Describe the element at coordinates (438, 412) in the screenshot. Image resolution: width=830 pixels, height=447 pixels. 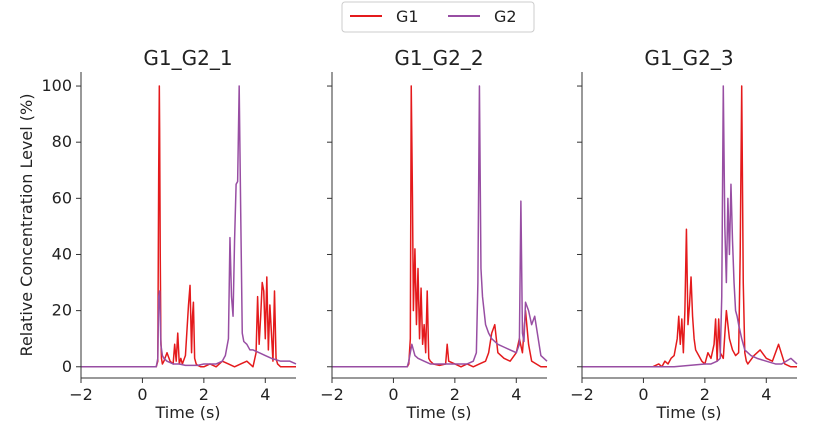
I see `panel-2-xlabel: Time (s)` at that location.